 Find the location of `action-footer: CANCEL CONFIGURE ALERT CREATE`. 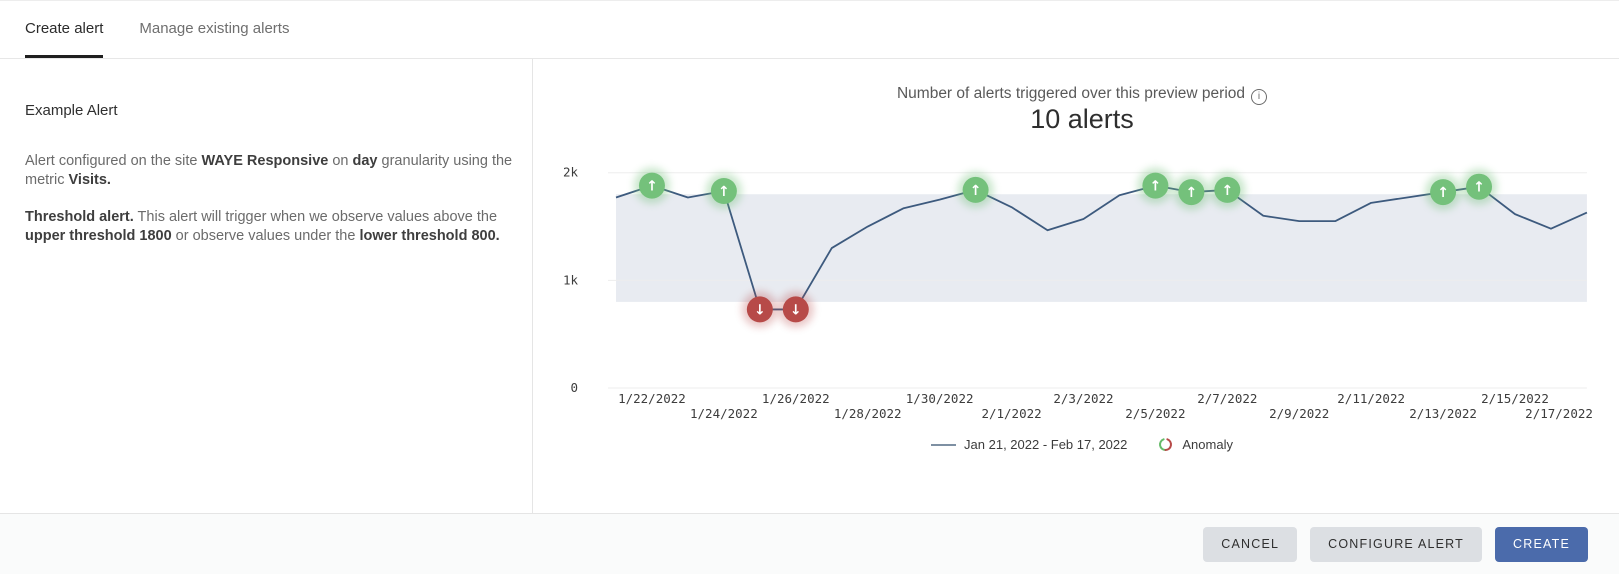

action-footer: CANCEL CONFIGURE ALERT CREATE is located at coordinates (809, 543).